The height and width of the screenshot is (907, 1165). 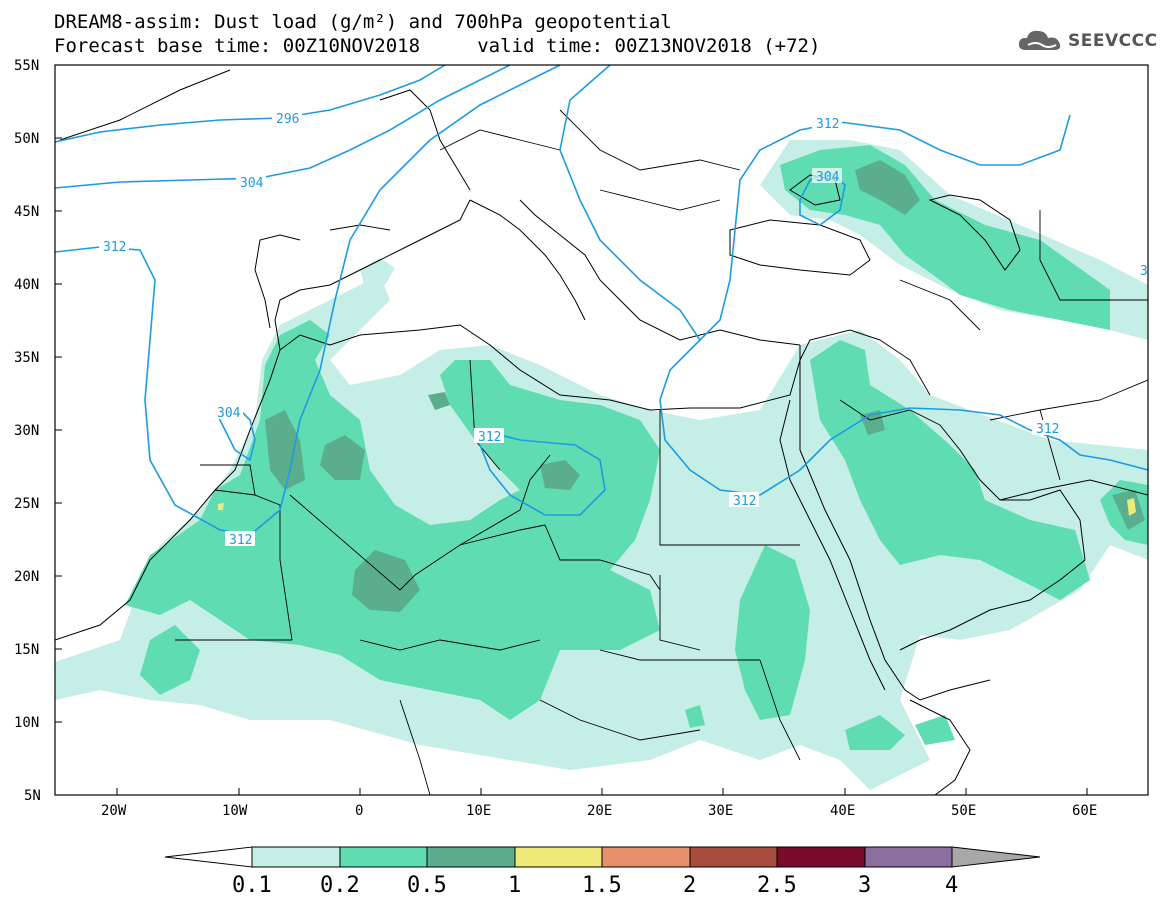 What do you see at coordinates (114, 811) in the screenshot?
I see `lon-label: 20W` at bounding box center [114, 811].